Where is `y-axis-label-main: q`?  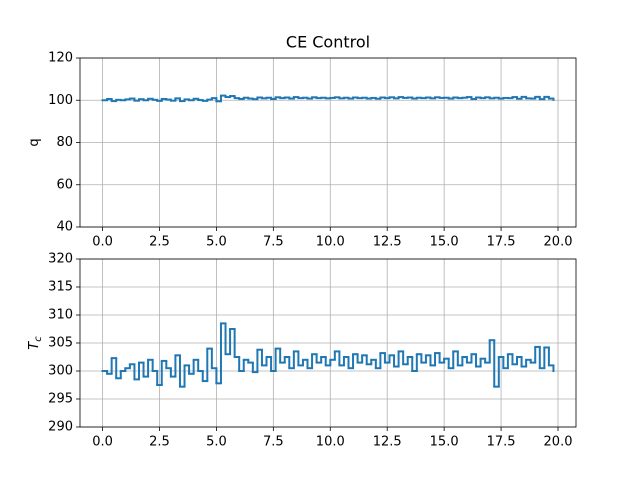 y-axis-label-main: q is located at coordinates (34, 142).